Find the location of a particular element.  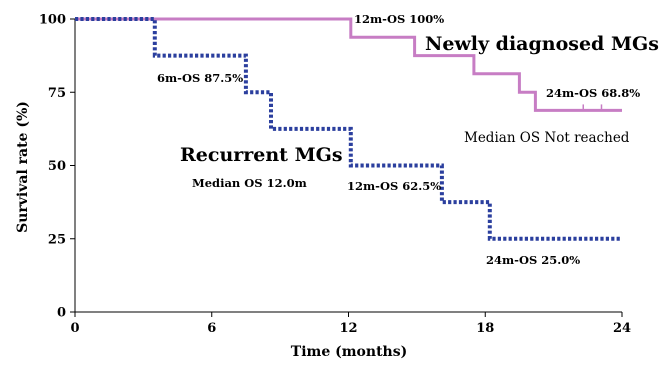

annotation-newly-median-os: Median OS Not reached is located at coordinates (547, 138).